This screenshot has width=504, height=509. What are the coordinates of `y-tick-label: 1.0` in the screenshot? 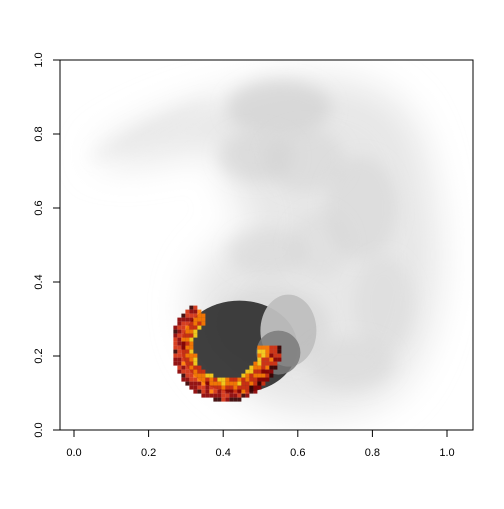 It's located at (39, 59).